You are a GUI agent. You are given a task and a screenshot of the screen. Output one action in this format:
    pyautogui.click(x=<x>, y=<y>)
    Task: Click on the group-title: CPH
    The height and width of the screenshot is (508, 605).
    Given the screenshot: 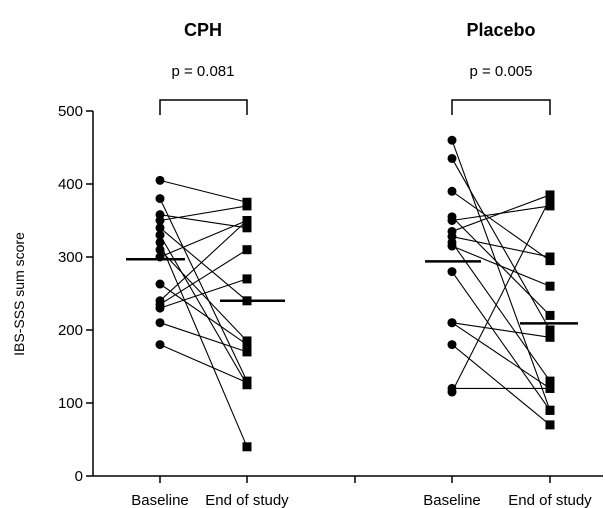 What is the action you would take?
    pyautogui.click(x=203, y=30)
    